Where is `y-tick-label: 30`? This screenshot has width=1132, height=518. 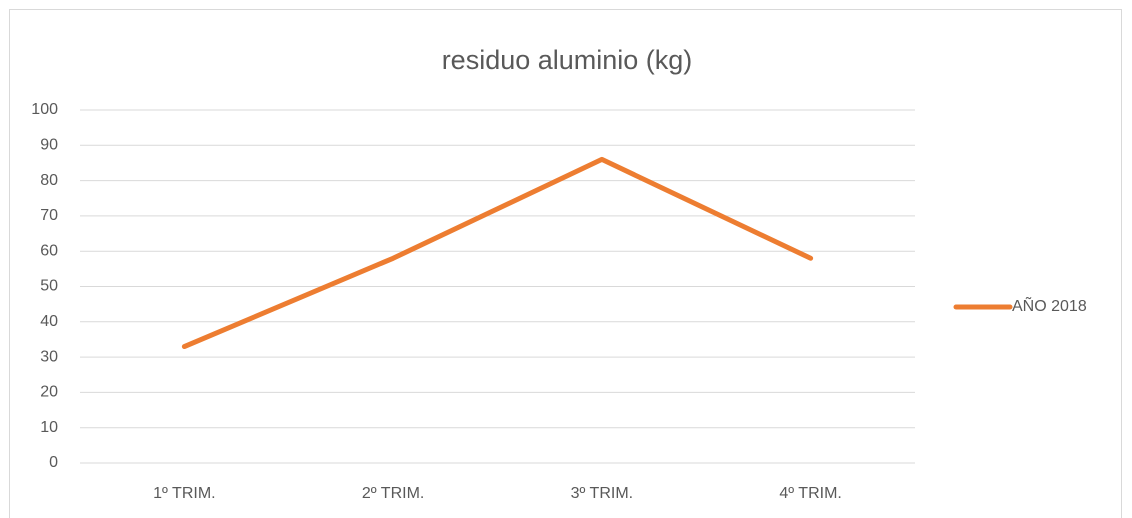 y-tick-label: 30 is located at coordinates (49, 356).